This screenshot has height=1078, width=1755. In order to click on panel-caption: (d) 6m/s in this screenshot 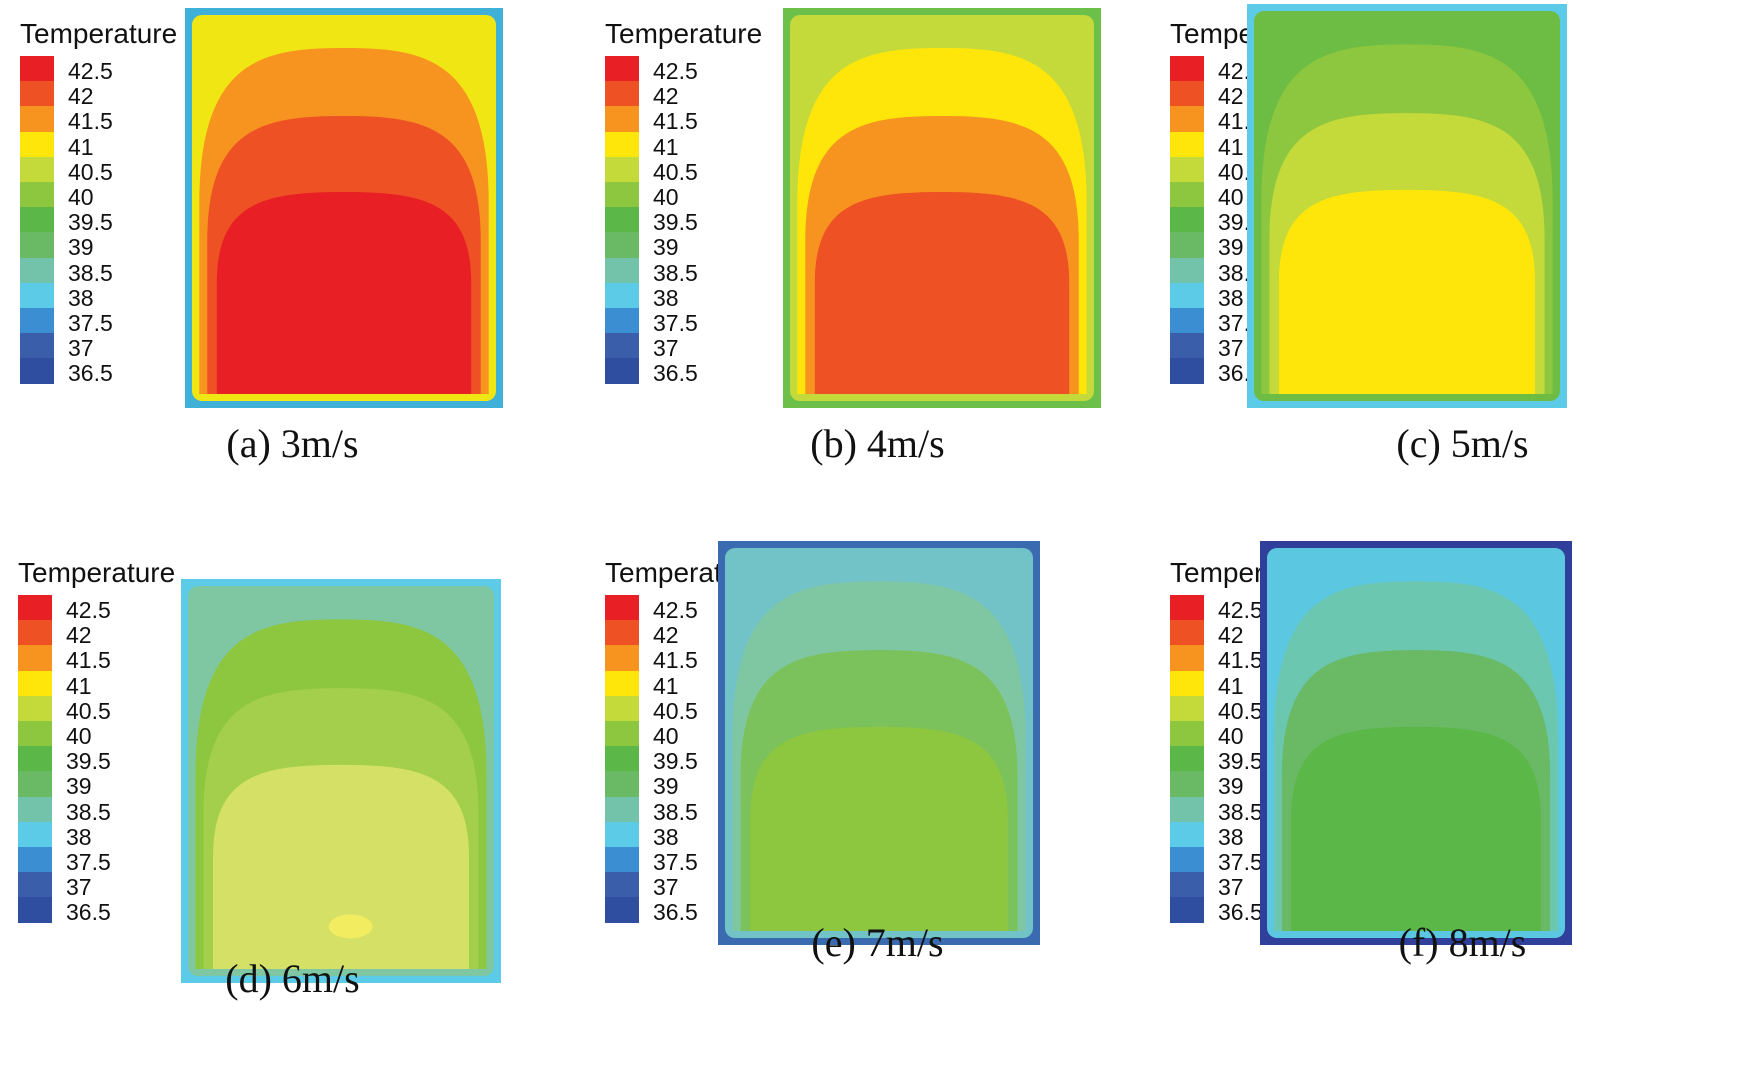, I will do `click(292, 978)`.